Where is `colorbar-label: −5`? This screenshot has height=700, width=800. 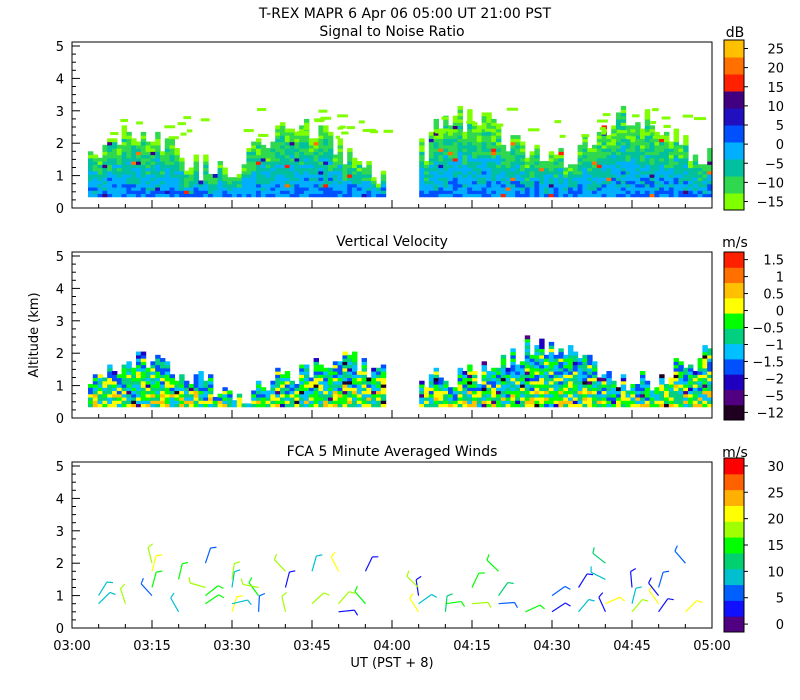 colorbar-label: −5 is located at coordinates (774, 164).